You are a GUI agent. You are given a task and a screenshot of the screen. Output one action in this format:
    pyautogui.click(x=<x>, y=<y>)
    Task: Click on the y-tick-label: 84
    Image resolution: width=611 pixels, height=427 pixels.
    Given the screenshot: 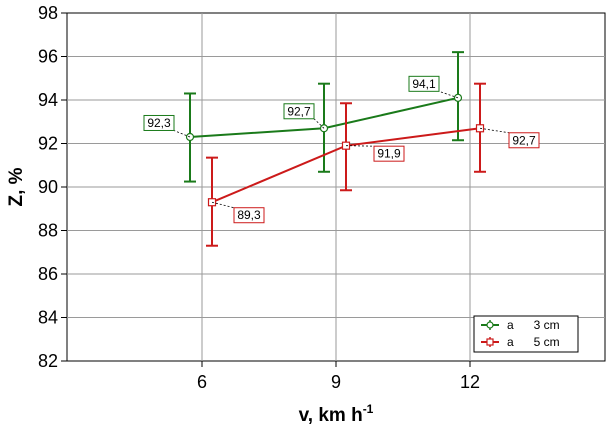 What is the action you would take?
    pyautogui.click(x=48, y=318)
    